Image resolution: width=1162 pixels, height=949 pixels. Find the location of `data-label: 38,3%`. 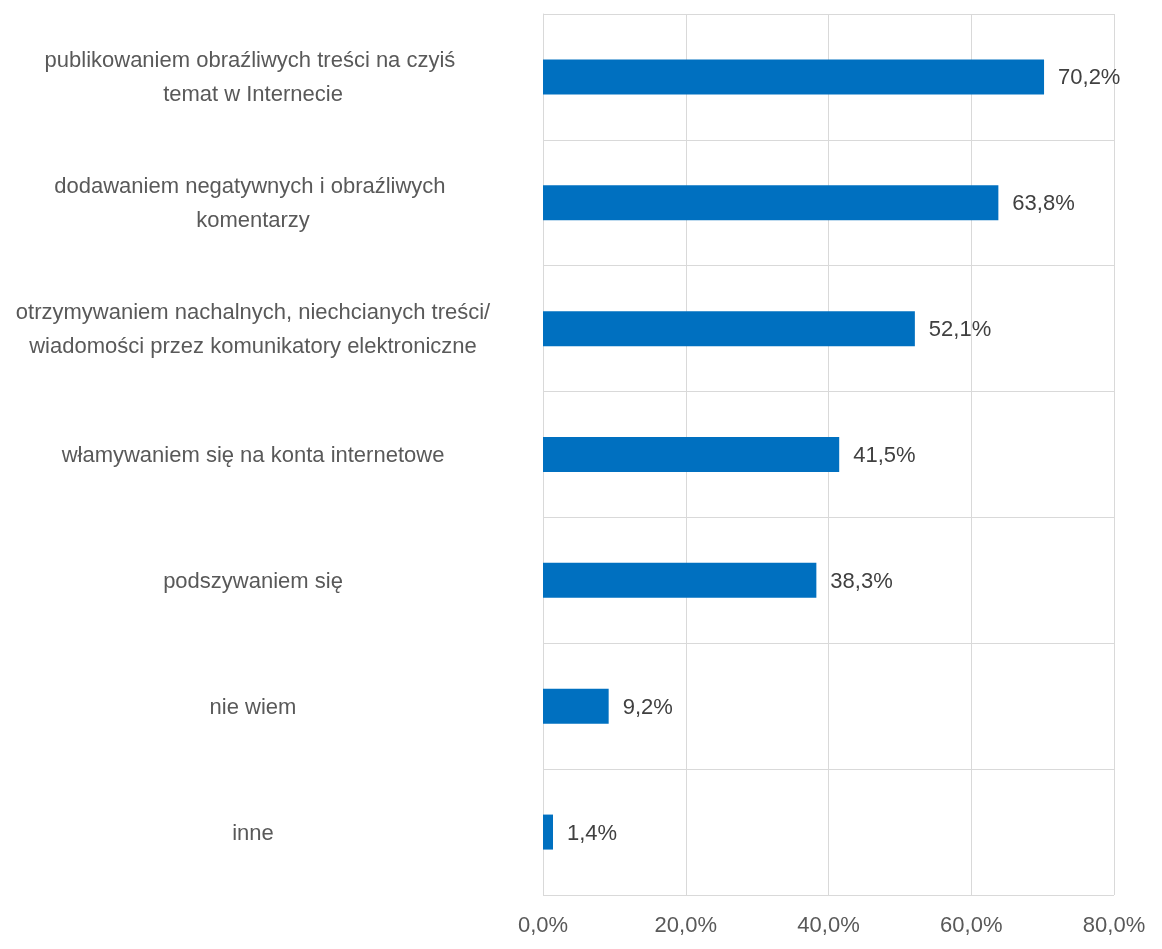

data-label: 38,3% is located at coordinates (861, 580).